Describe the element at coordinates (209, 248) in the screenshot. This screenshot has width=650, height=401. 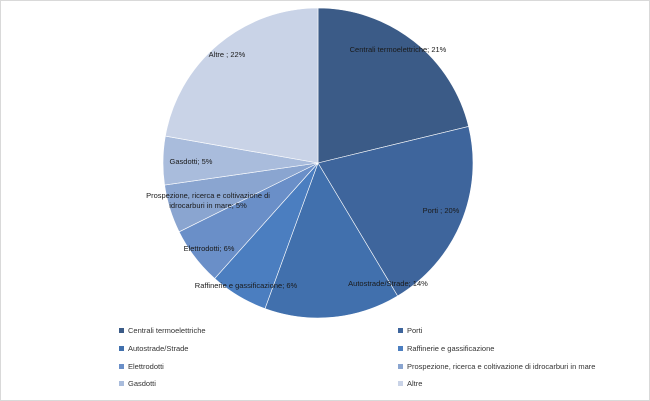
I see `pie-data-label-5: Elettrodotti; 6%` at that location.